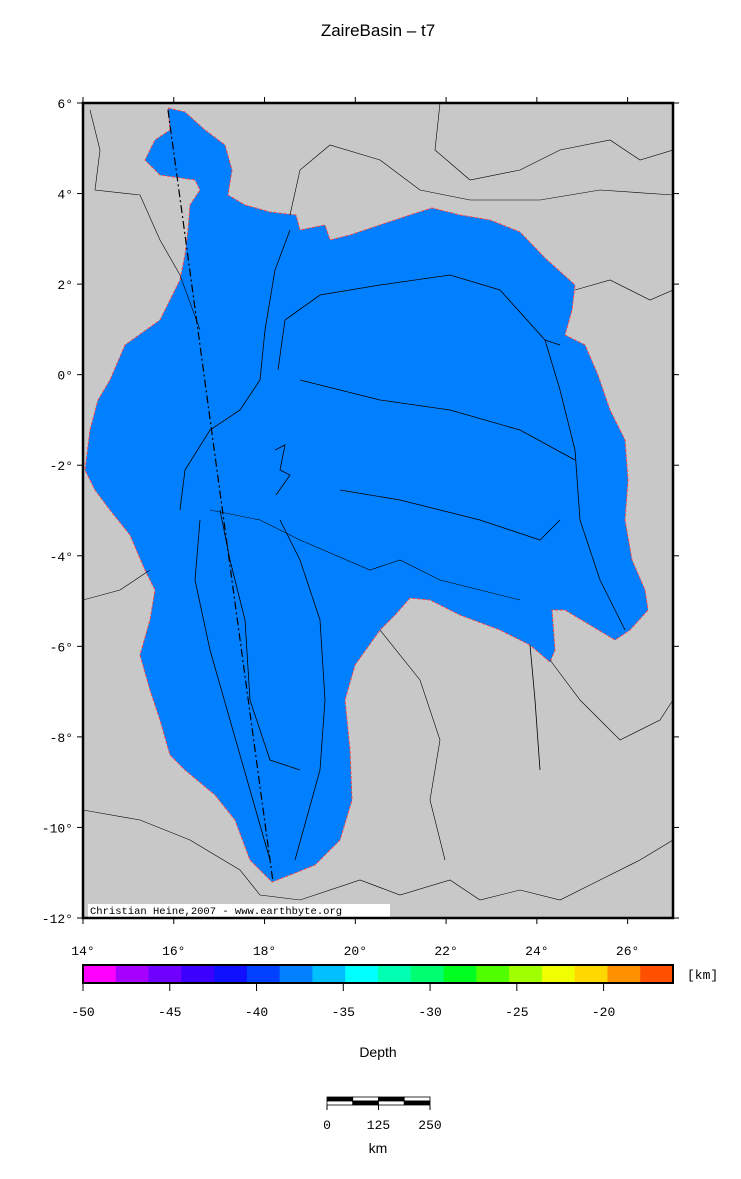 The height and width of the screenshot is (1179, 741). What do you see at coordinates (378, 30) in the screenshot?
I see `map-title: ZaireBasin – t7` at bounding box center [378, 30].